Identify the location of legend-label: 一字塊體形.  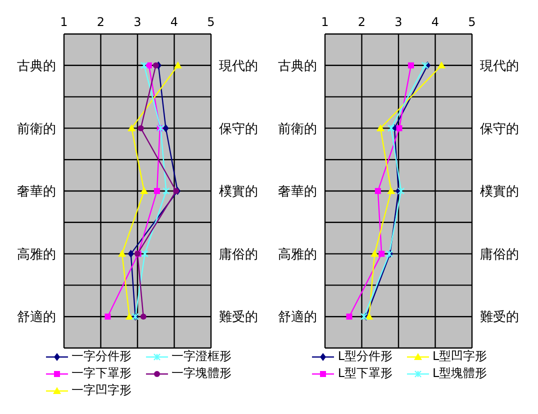
(202, 373).